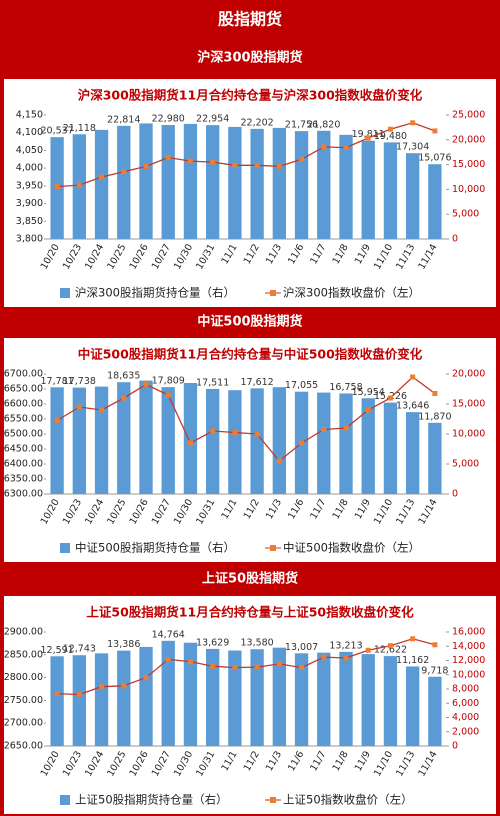 This screenshot has height=816, width=500. What do you see at coordinates (465, 703) in the screenshot?
I see `y2-tick-label: 6,000` at bounding box center [465, 703].